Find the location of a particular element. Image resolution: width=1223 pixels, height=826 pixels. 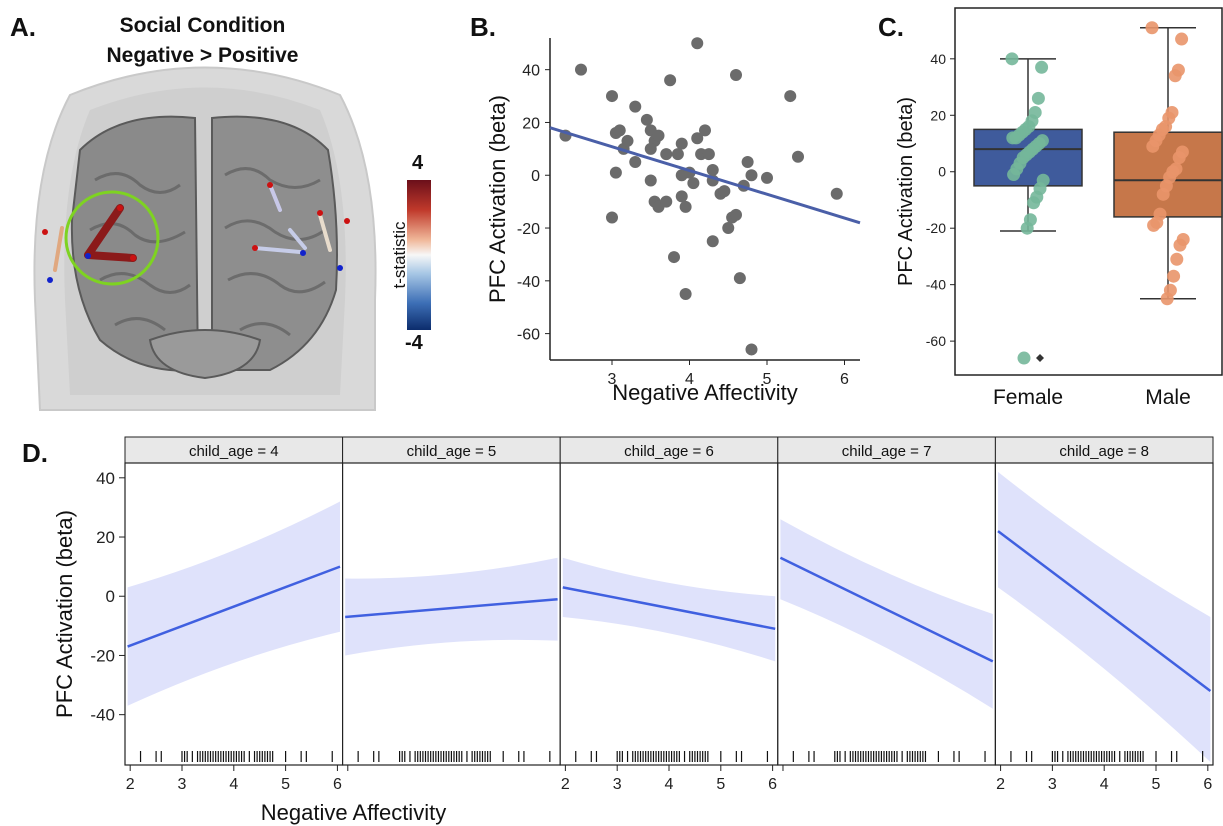

brain-cerebellum is located at coordinates (205, 354).